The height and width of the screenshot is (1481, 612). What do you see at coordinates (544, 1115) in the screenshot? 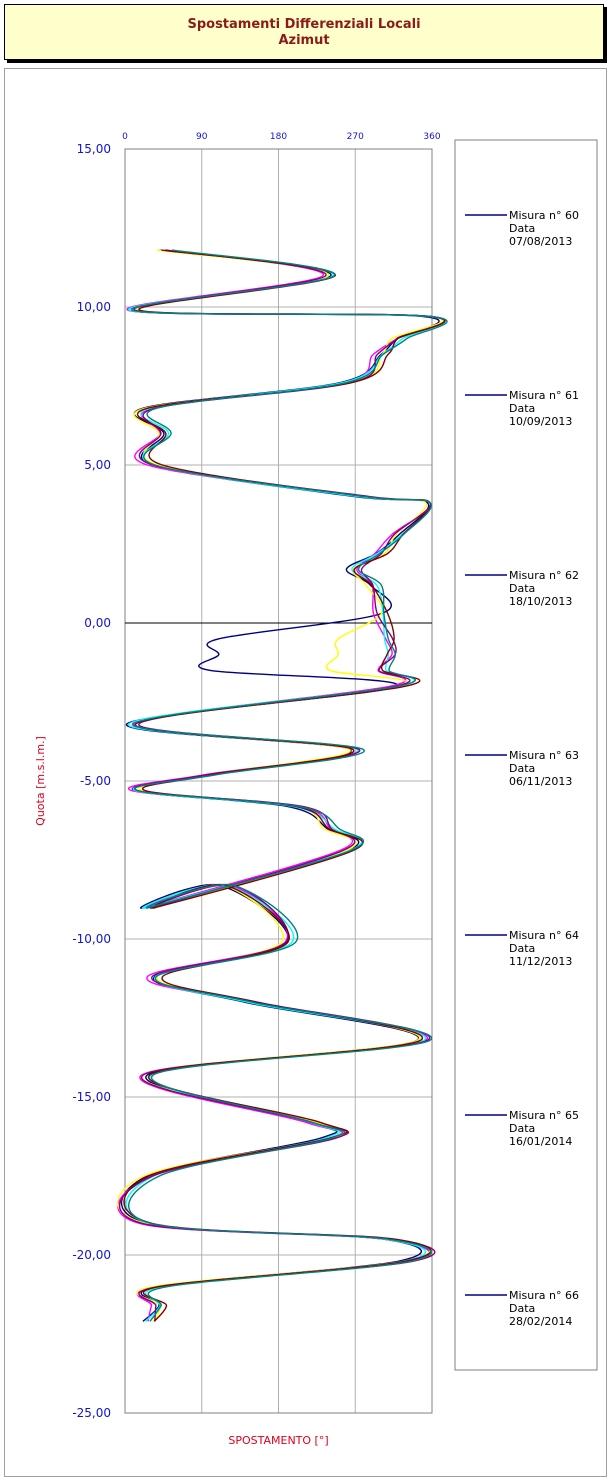
I see `legend-series-name: Misura n° 65` at bounding box center [544, 1115].